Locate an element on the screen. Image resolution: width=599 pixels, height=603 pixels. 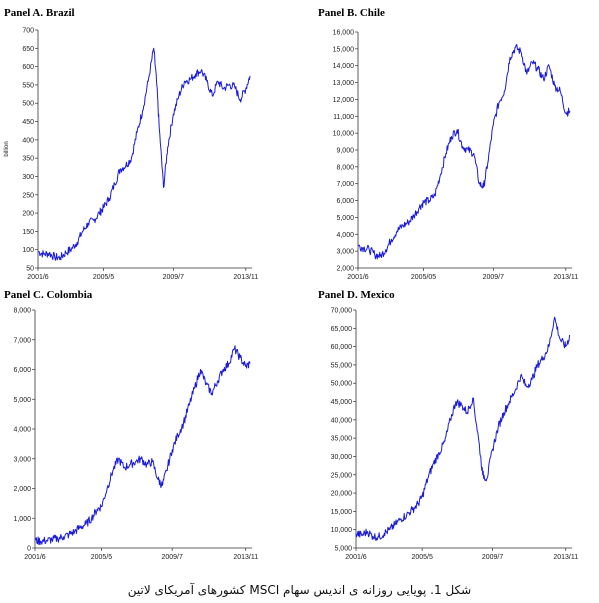
y-tick-label: 600 is located at coordinates (28, 67).